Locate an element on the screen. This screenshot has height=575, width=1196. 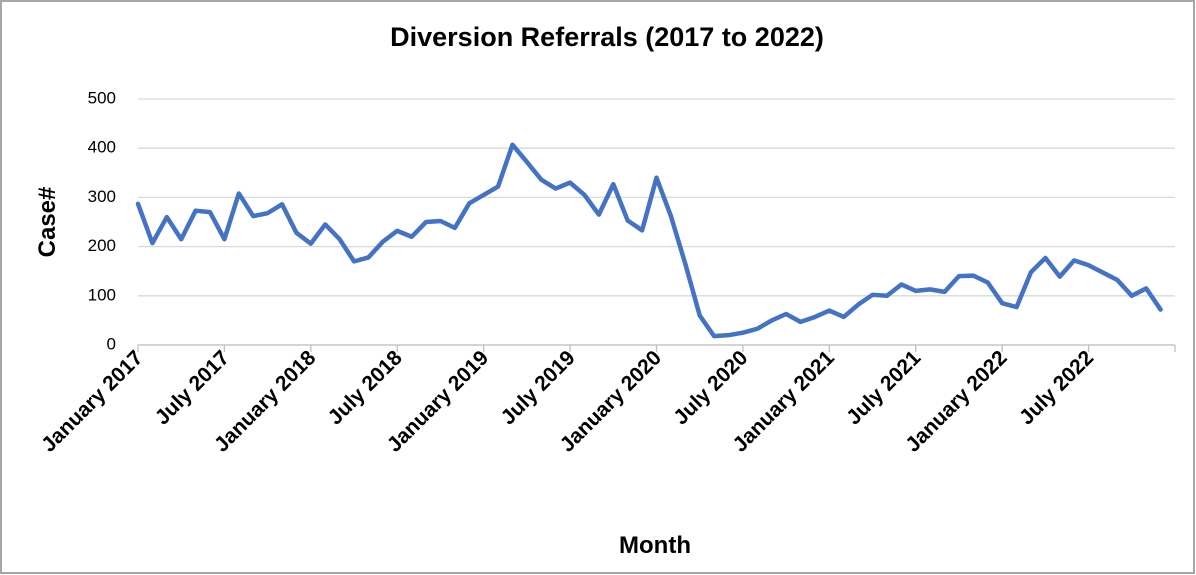
y-axis-label: Case# is located at coordinates (47, 222).